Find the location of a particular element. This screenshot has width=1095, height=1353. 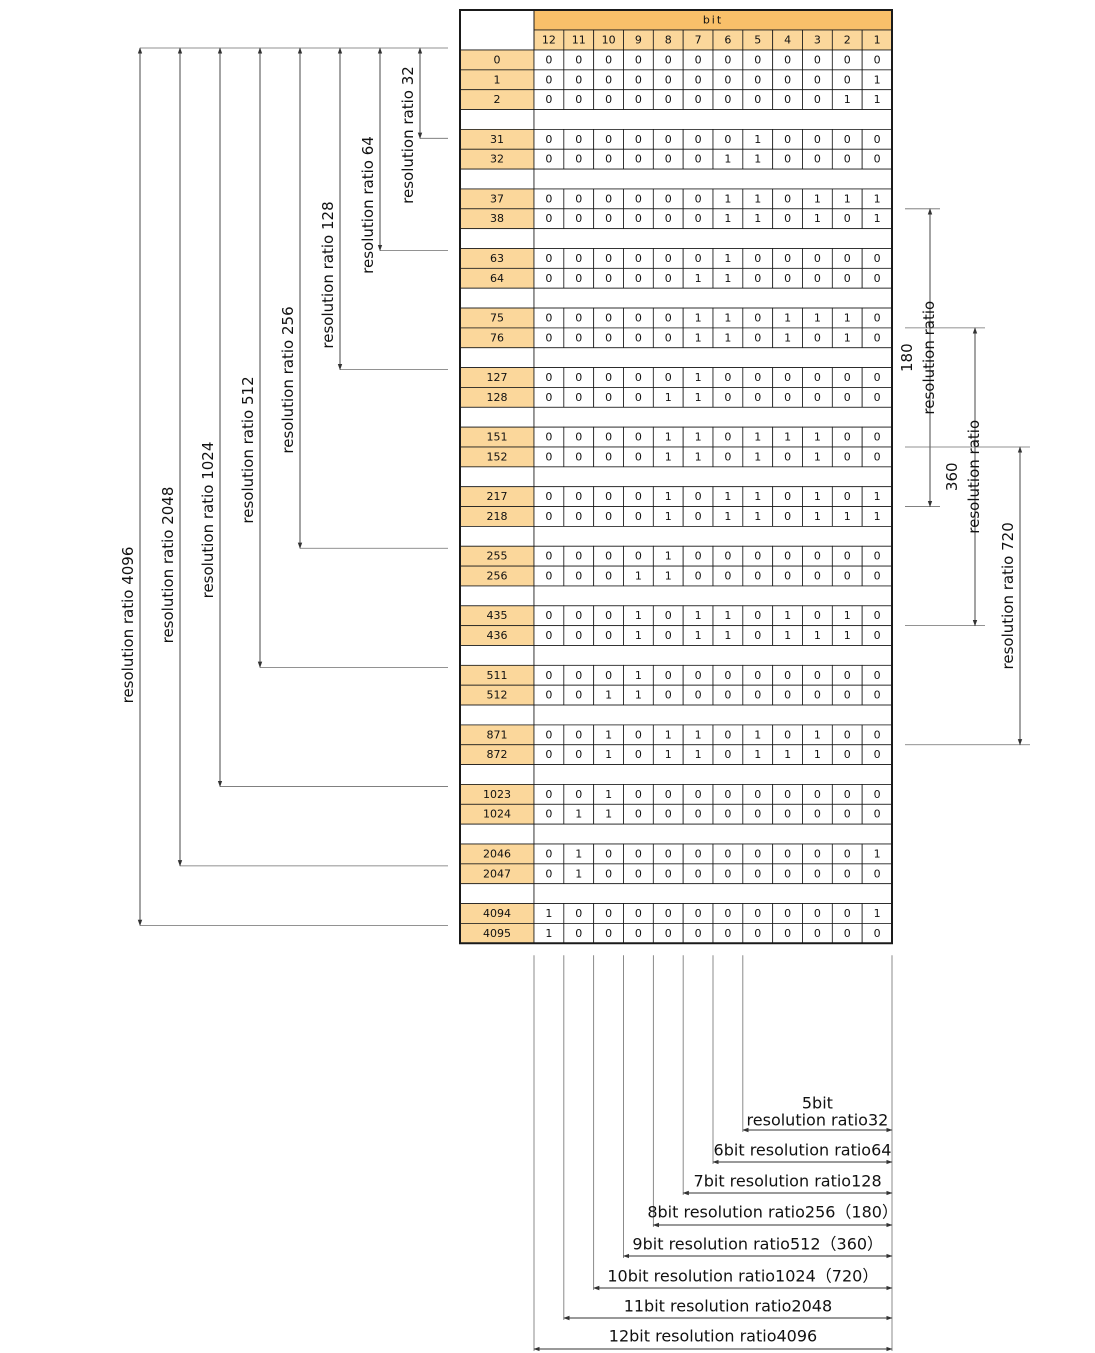

value-label: 1023 is located at coordinates (497, 794).